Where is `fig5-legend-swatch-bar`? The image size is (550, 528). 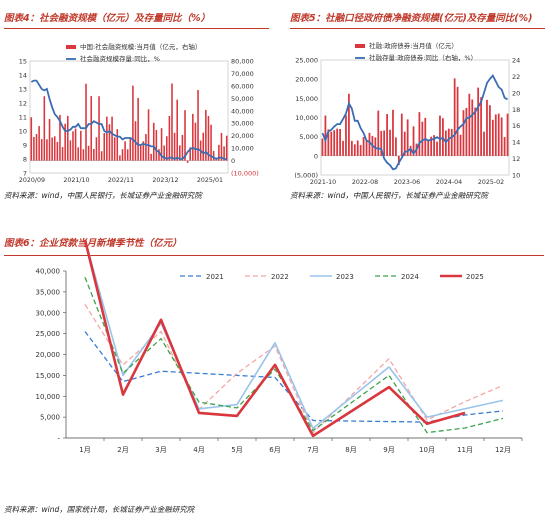 fig5-legend-swatch-bar is located at coordinates (360, 46).